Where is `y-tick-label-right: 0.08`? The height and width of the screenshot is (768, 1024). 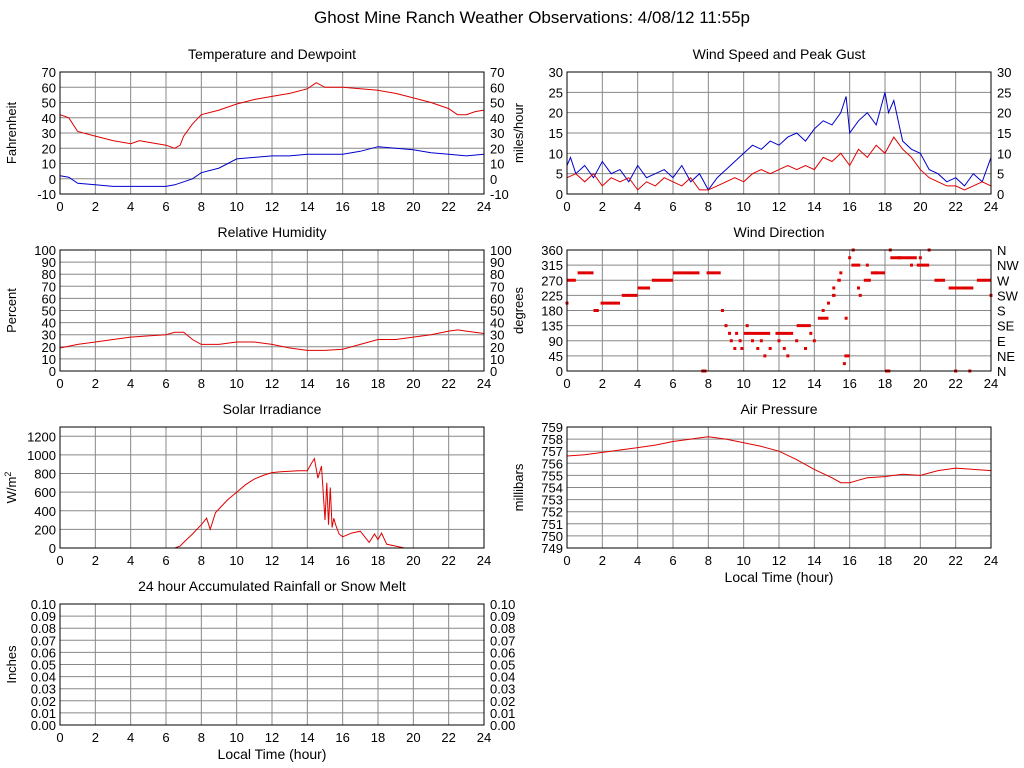
y-tick-label-right: 0.08 is located at coordinates (502, 628).